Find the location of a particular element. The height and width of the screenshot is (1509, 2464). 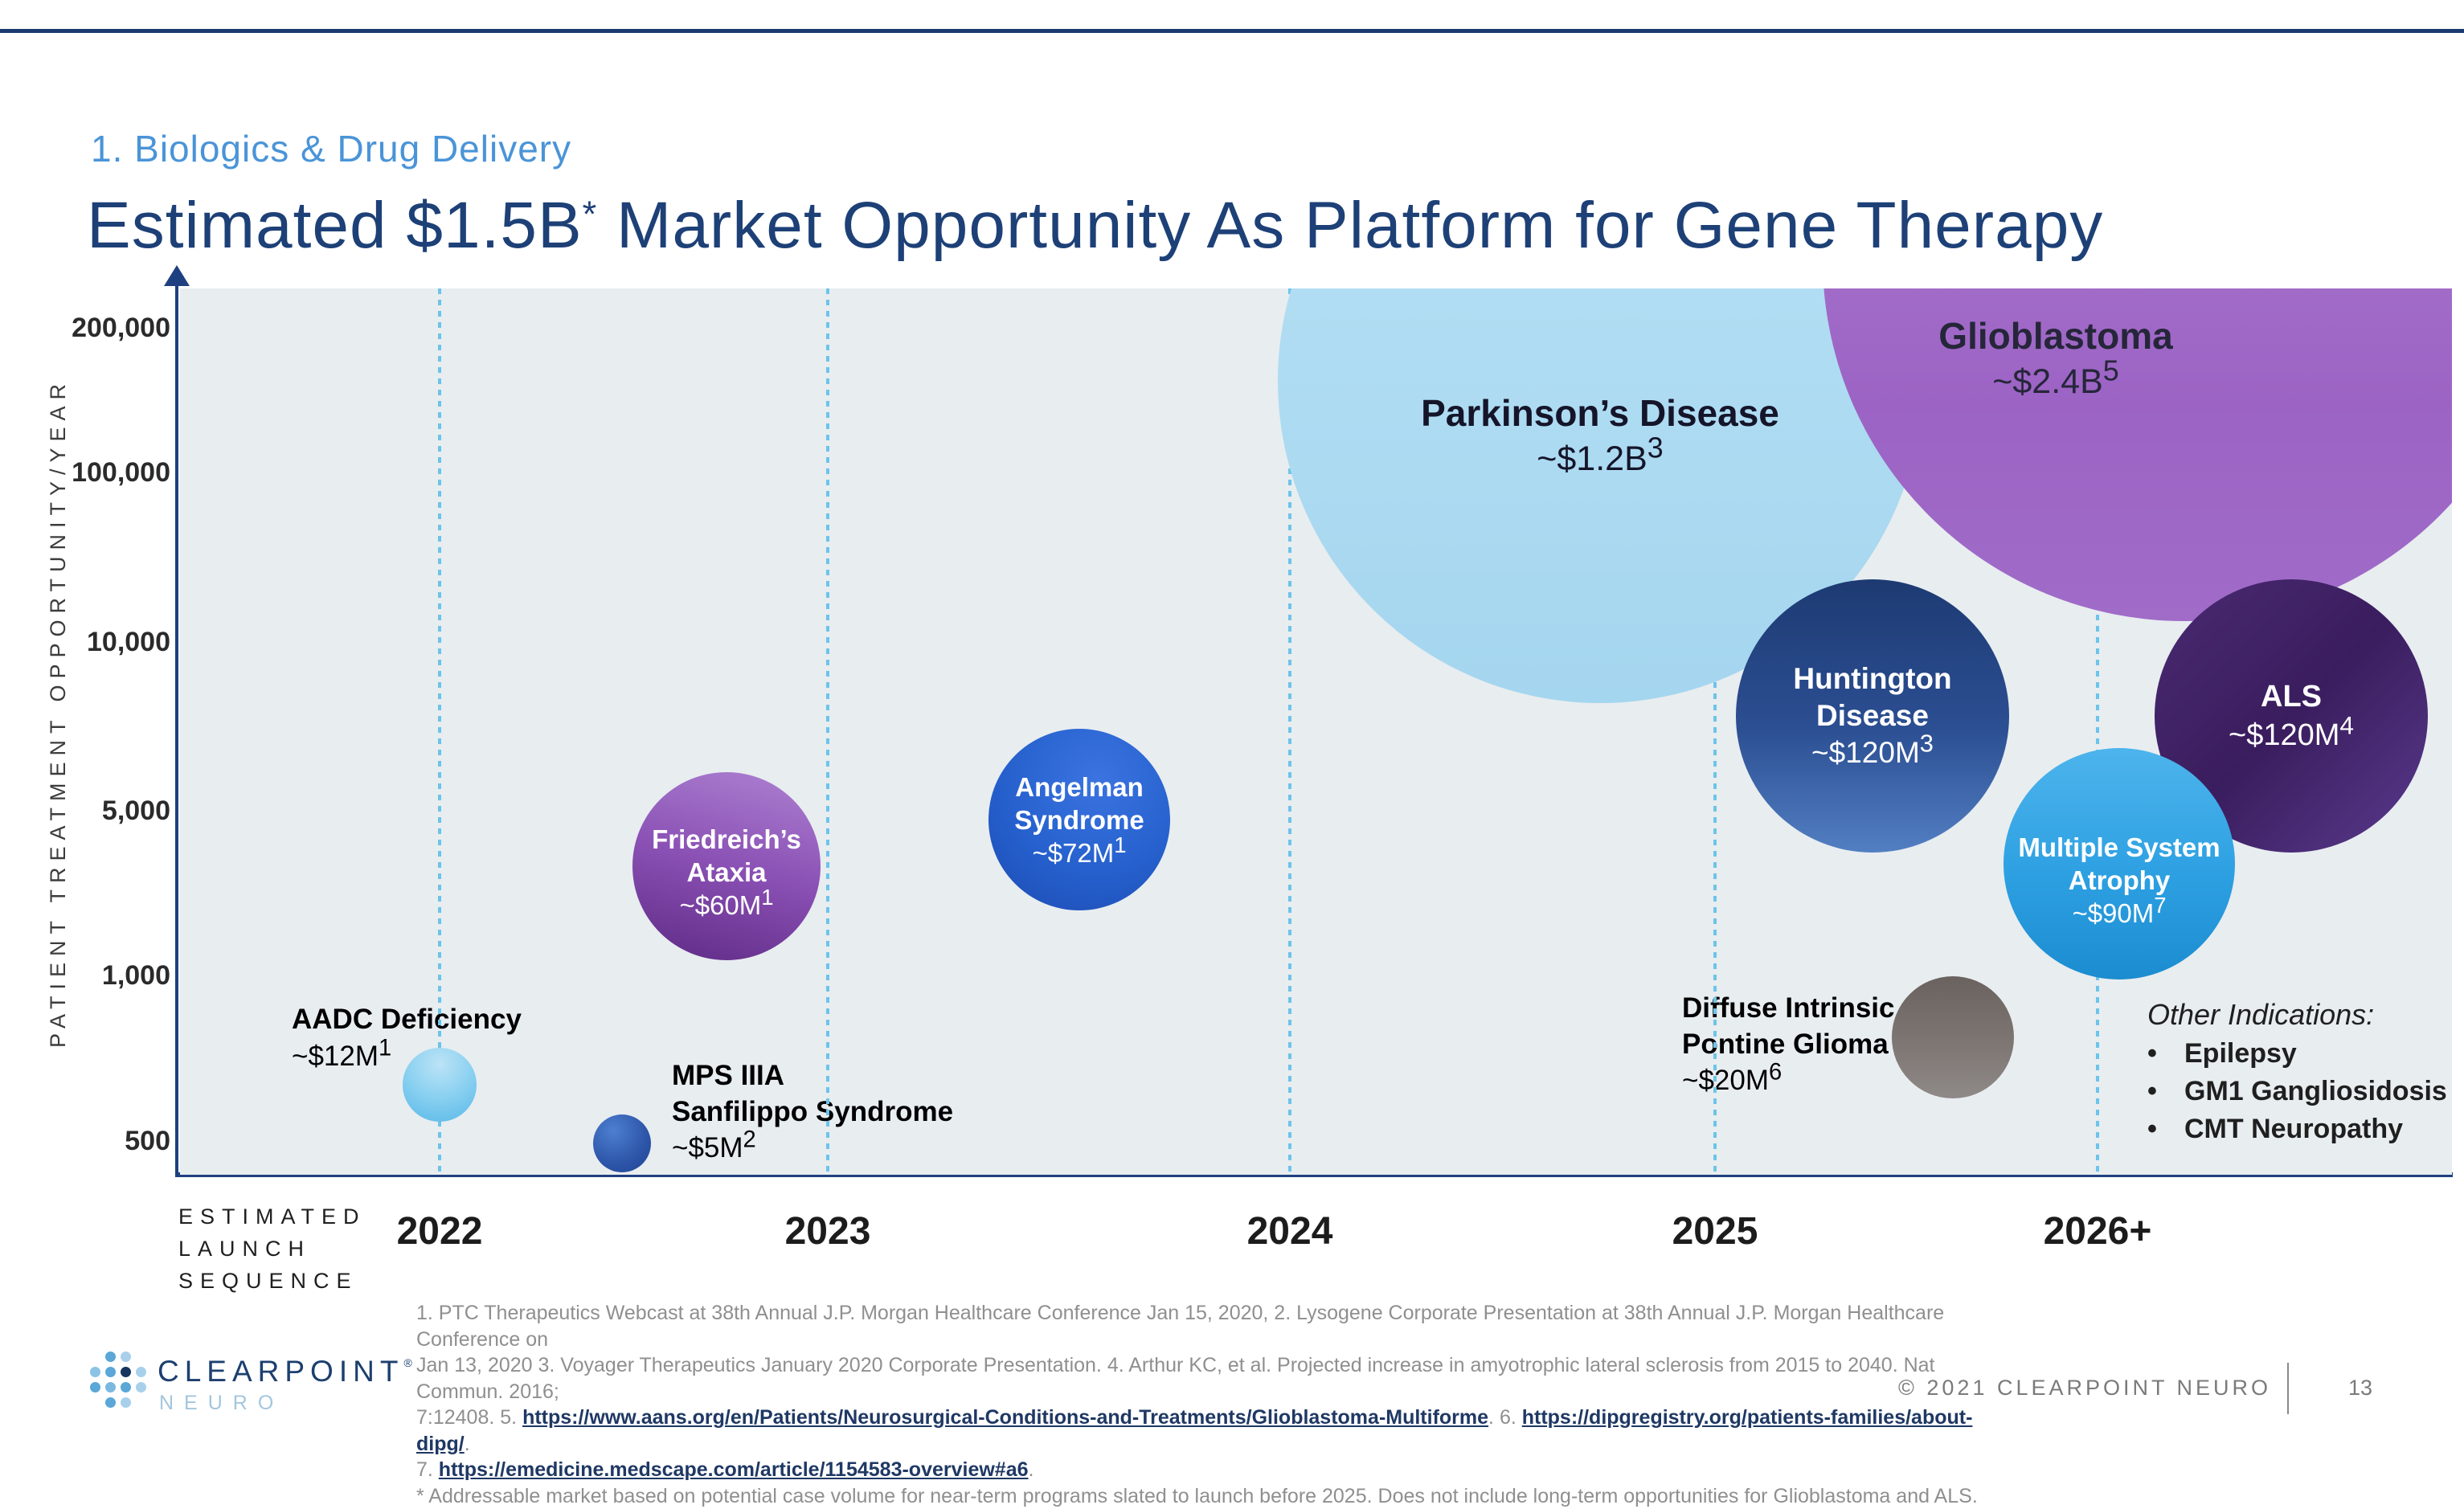

x-tick-2024: 2024 is located at coordinates (1289, 1231).